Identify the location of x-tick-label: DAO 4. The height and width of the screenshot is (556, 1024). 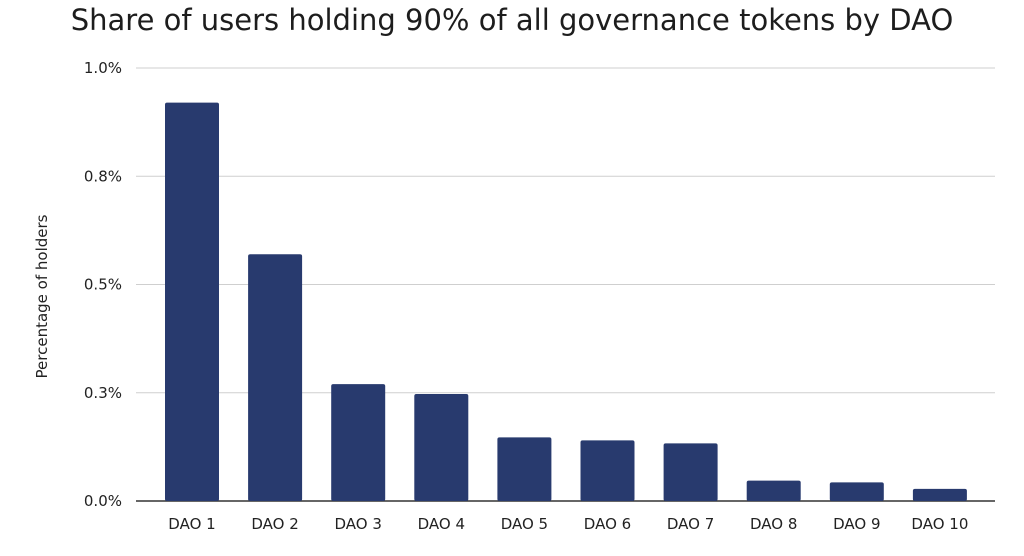
(441, 524).